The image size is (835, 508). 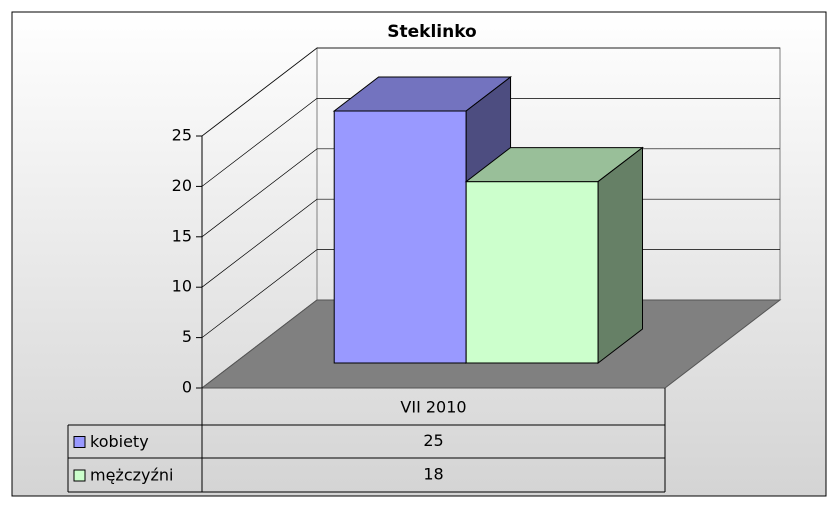 What do you see at coordinates (620, 255) in the screenshot?
I see `bar-side` at bounding box center [620, 255].